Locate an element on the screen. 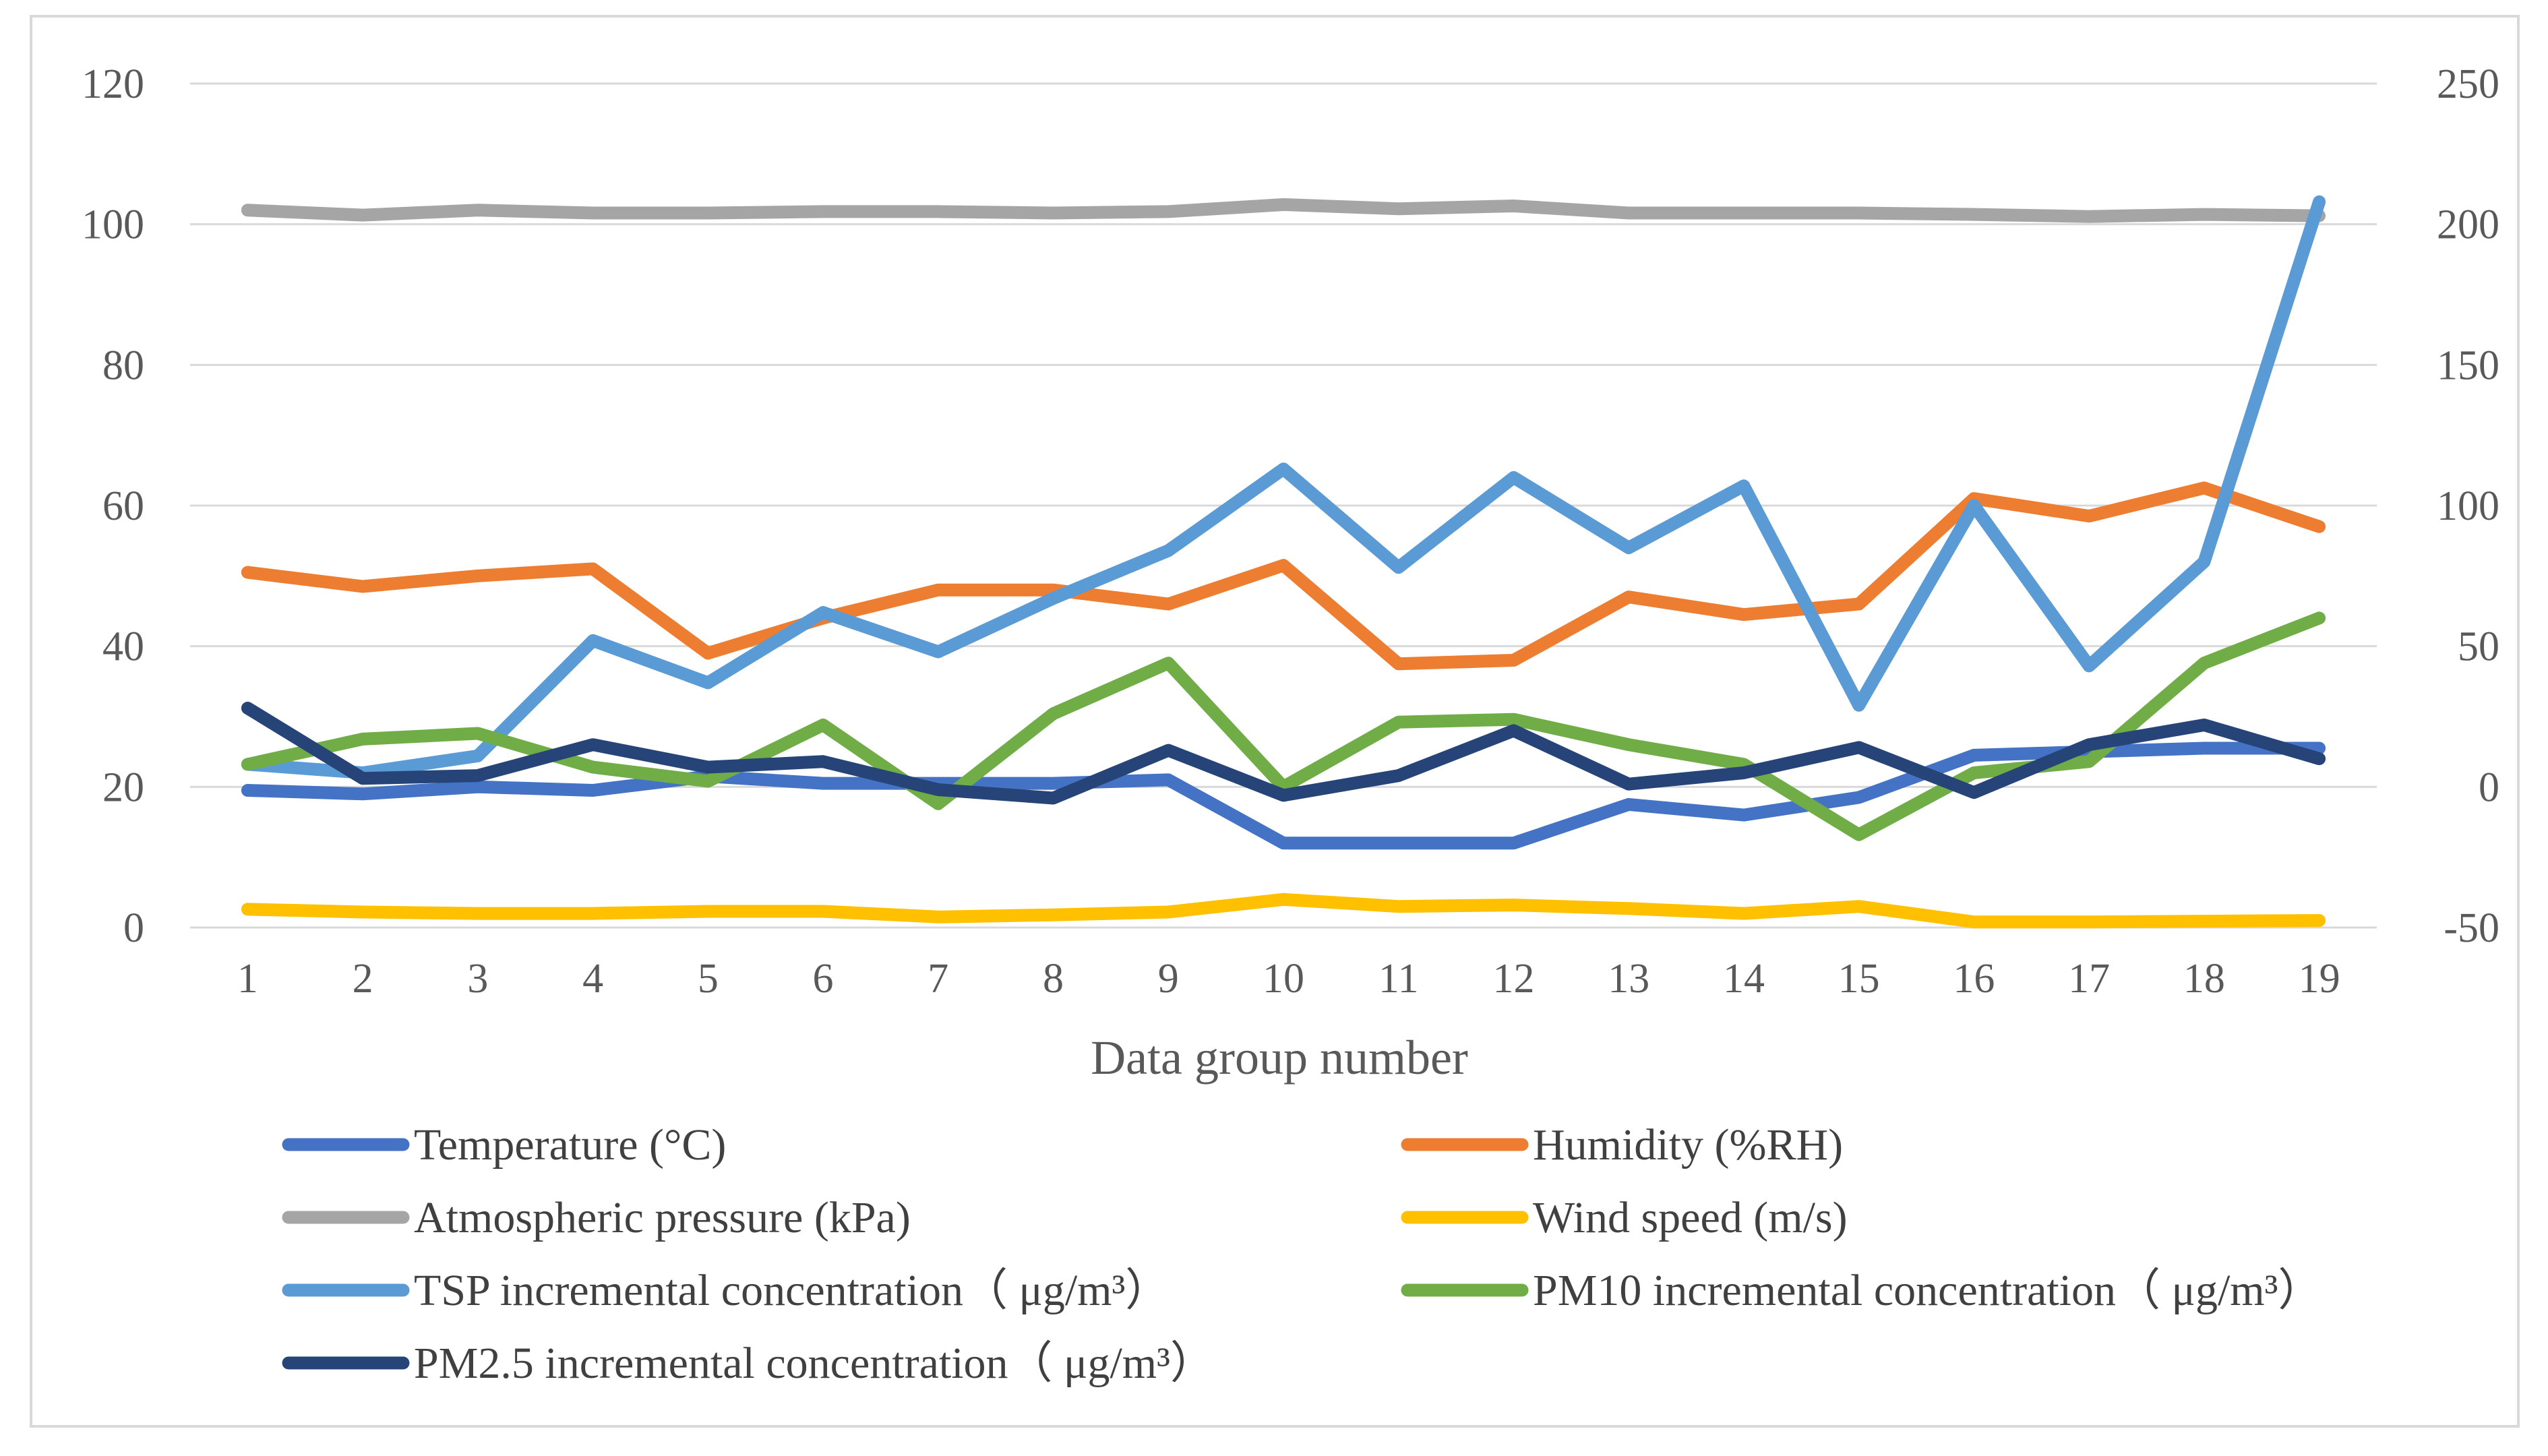  x-tick-label: 18 is located at coordinates (2204, 979).